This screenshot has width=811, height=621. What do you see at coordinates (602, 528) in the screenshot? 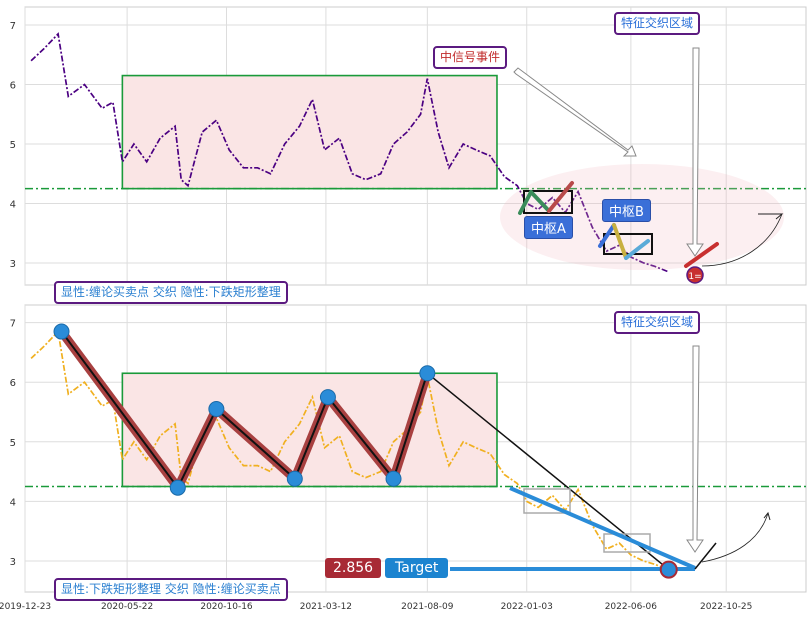
I see `trend-arrow` at bounding box center [602, 528].